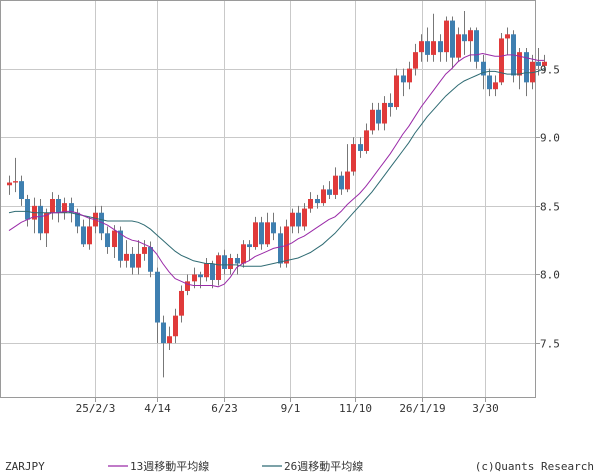 Image resolution: width=600 pixels, height=475 pixels. Describe the element at coordinates (485, 408) in the screenshot. I see `x-tick-label: 3/30` at that location.